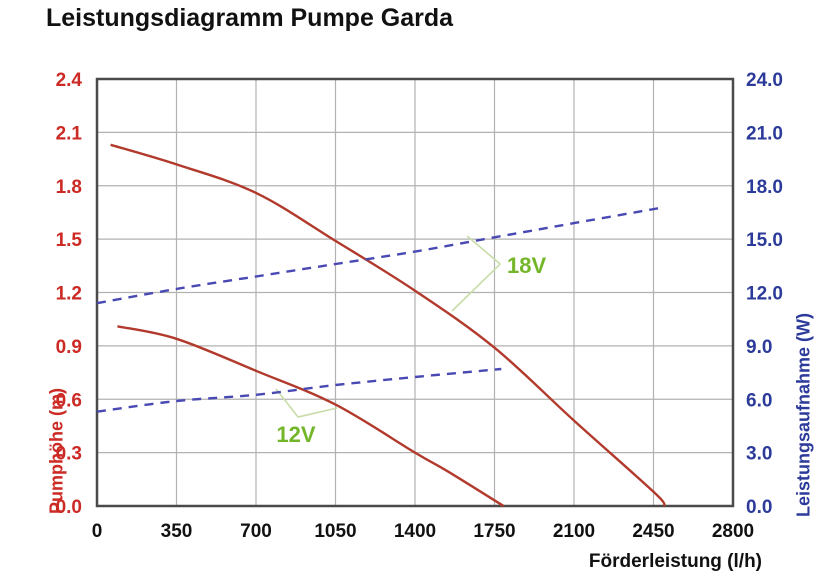 This screenshot has width=832, height=584. Describe the element at coordinates (69, 80) in the screenshot. I see `y-left-tick-label: 2.4` at that location.